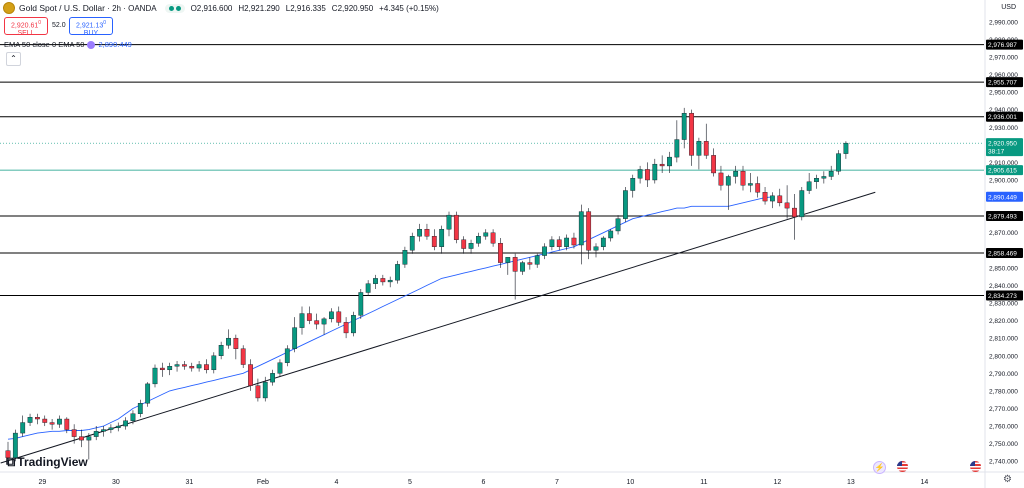 The width and height of the screenshot is (1024, 488). I want to click on x-tick-label: 29, so click(43, 482).